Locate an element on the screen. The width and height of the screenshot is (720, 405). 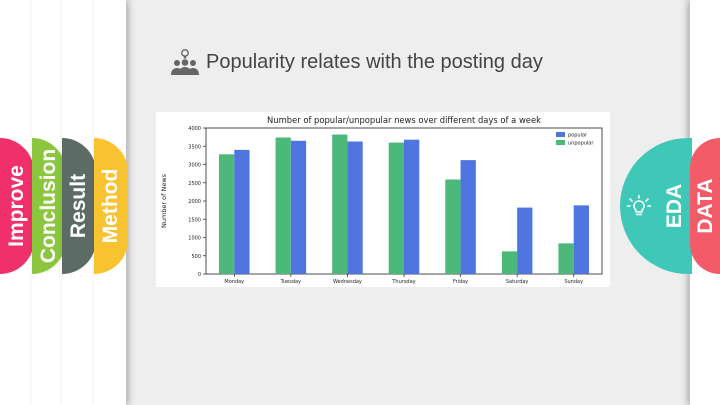
tab-improve: Improve is located at coordinates (17, 206).